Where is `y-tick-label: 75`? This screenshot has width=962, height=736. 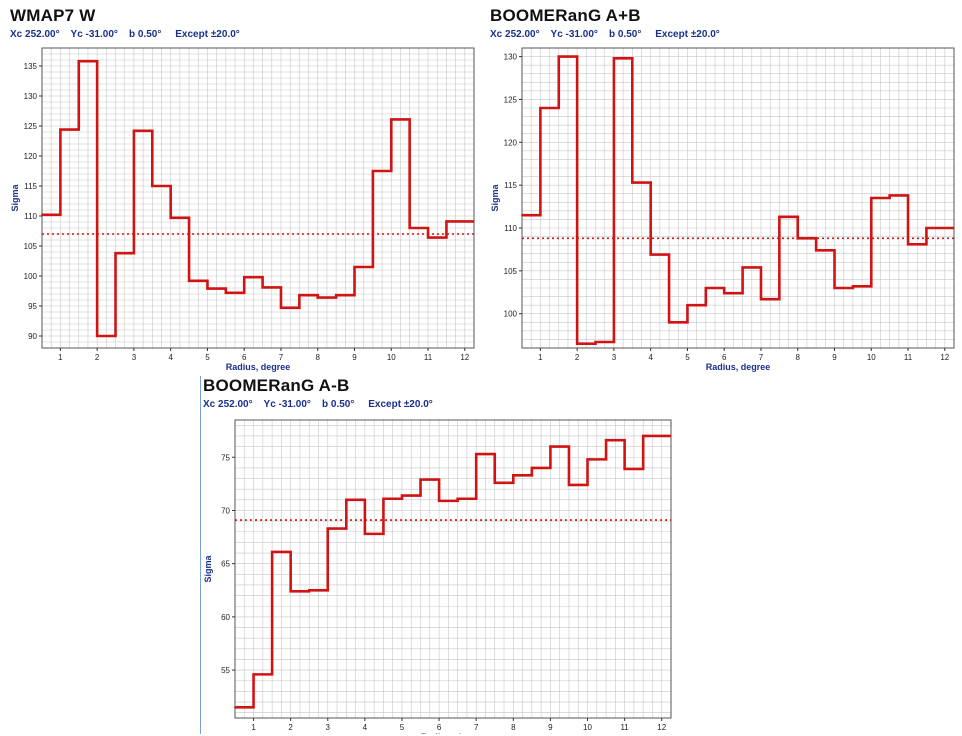 y-tick-label: 75 is located at coordinates (225, 457).